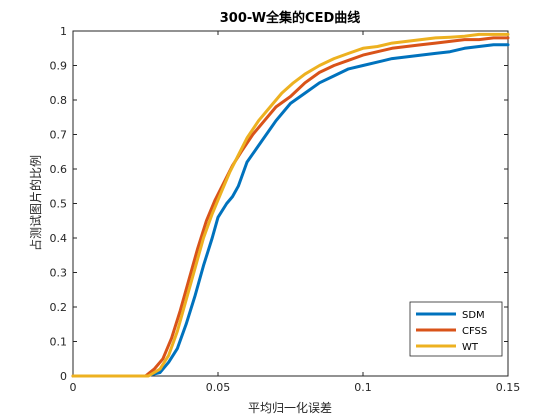 The width and height of the screenshot is (560, 420). I want to click on y-axis-label: 占测试图片的比例, so click(35, 203).